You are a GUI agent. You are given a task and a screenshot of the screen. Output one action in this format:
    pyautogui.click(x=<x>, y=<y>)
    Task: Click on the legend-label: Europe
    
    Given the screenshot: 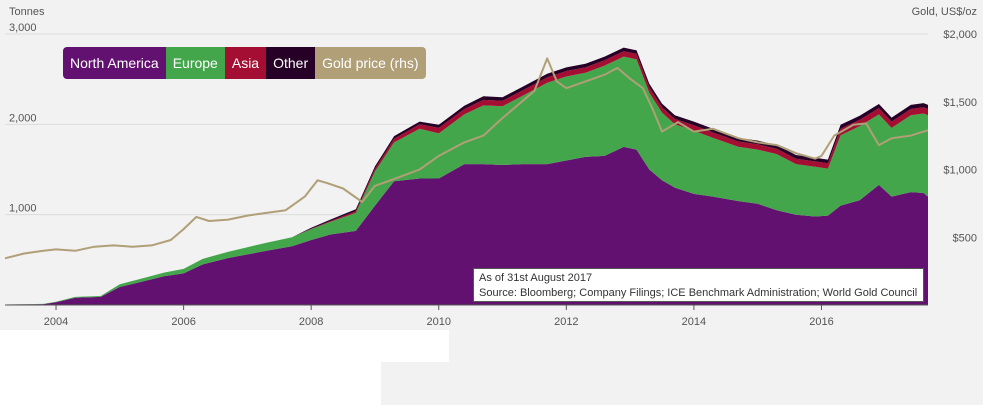 What is the action you would take?
    pyautogui.click(x=195, y=63)
    